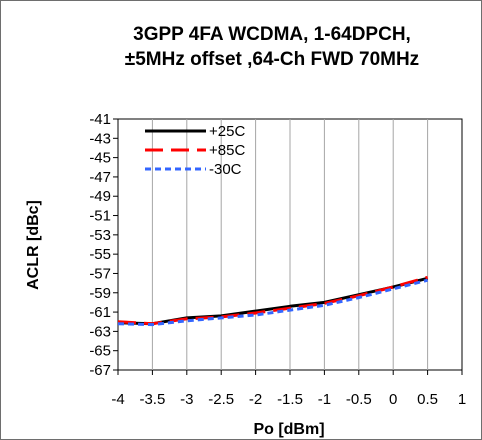 This screenshot has width=482, height=440. Describe the element at coordinates (393, 399) in the screenshot. I see `x-tick-label: 0` at that location.